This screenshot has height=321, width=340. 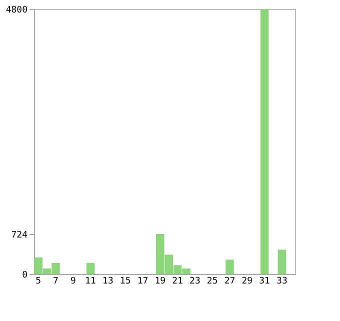 I want to click on x-tick-label: 5, so click(x=39, y=281).